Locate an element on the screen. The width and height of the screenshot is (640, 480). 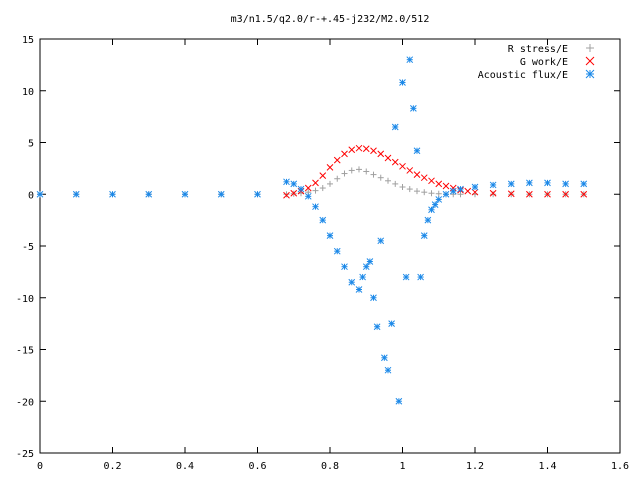
x-tick-label: 1.6 is located at coordinates (620, 466).